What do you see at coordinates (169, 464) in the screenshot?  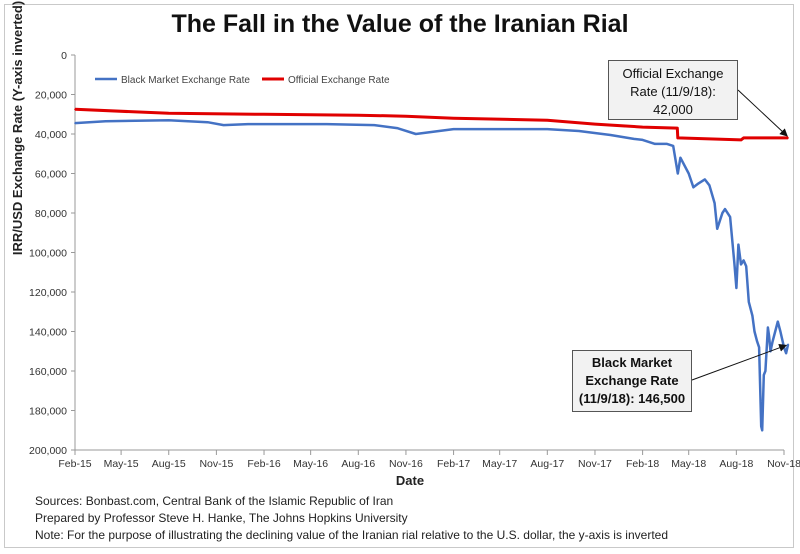 I see `x-tick-label: Aug-15` at bounding box center [169, 464].